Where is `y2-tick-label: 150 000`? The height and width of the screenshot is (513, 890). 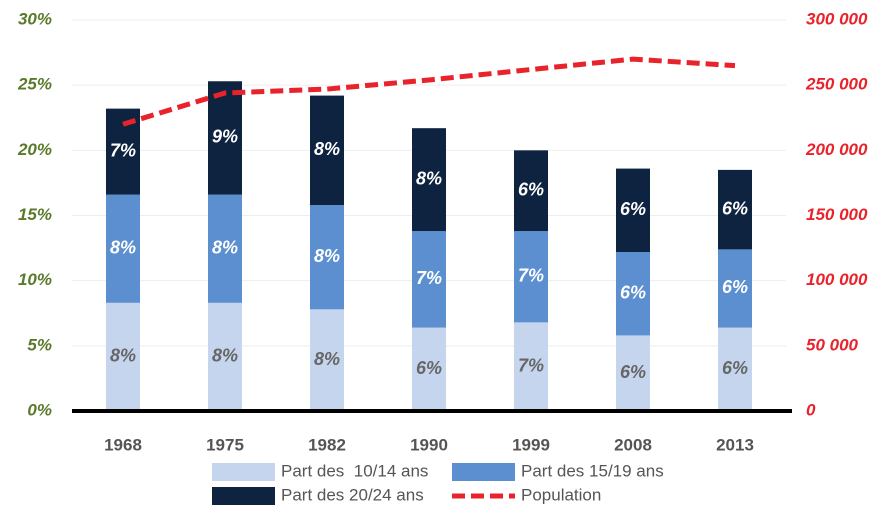 y2-tick-label: 150 000 is located at coordinates (837, 214).